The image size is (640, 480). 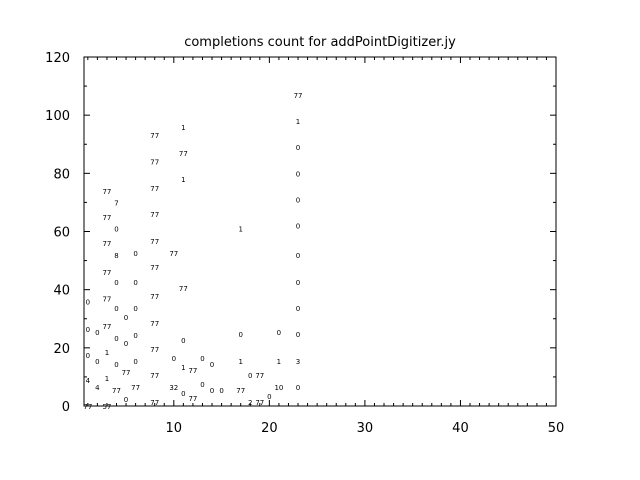 I want to click on y-tick-label: 120, so click(x=57, y=58).